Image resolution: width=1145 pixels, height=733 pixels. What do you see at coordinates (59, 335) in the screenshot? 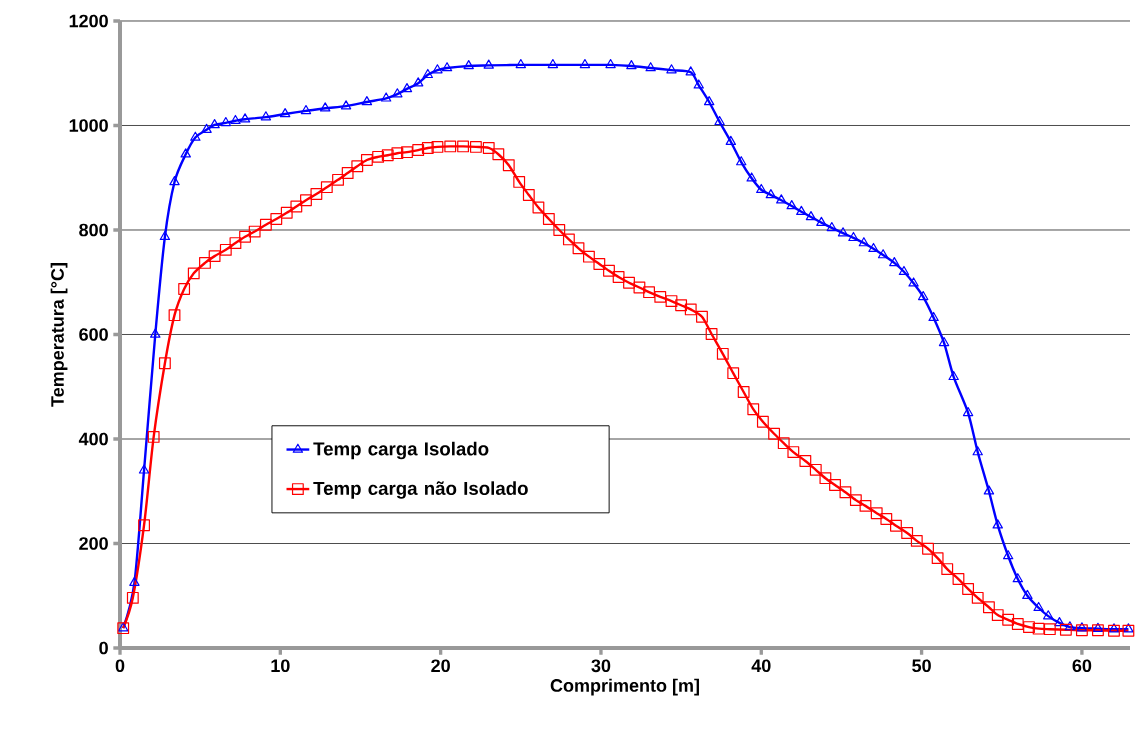
I see `y-axis-title: Temperatura [°C]` at bounding box center [59, 335].